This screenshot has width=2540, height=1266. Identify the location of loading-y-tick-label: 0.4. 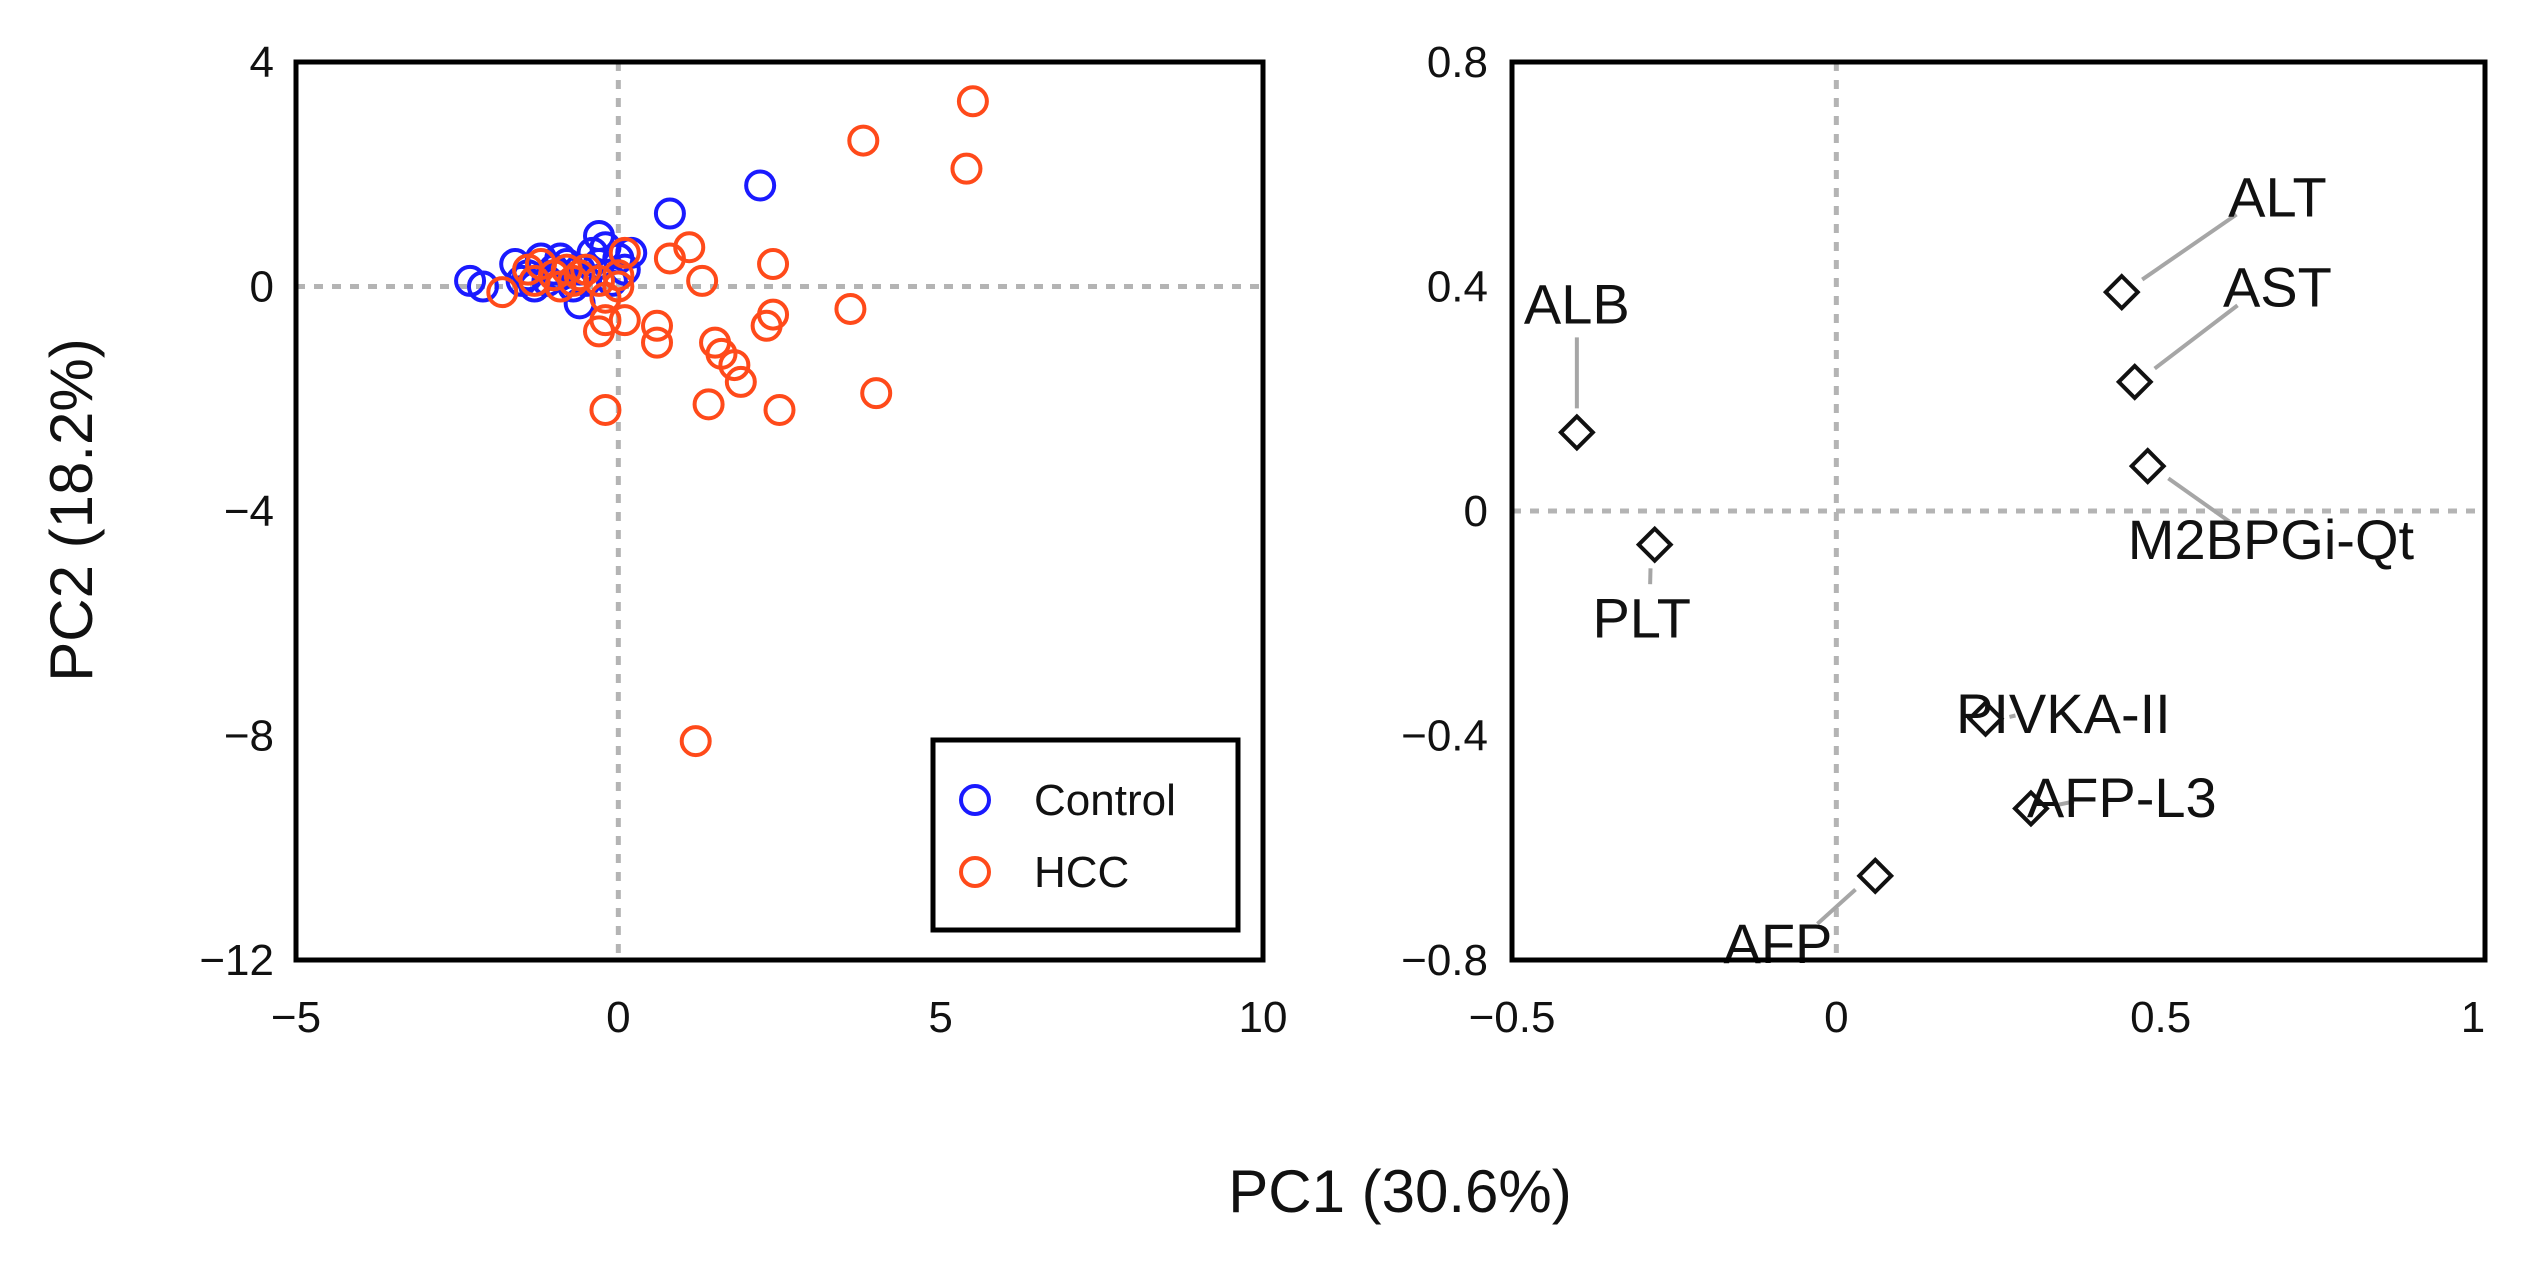
(1457, 287).